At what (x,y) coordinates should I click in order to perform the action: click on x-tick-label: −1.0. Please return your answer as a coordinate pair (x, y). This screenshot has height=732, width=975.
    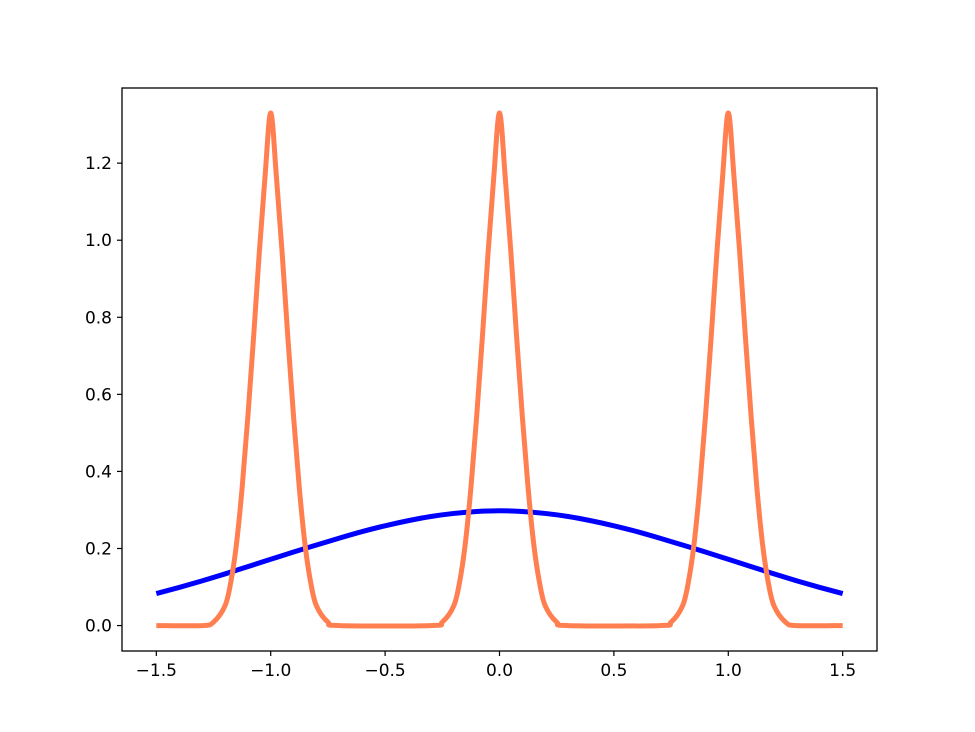
    Looking at the image, I should click on (270, 671).